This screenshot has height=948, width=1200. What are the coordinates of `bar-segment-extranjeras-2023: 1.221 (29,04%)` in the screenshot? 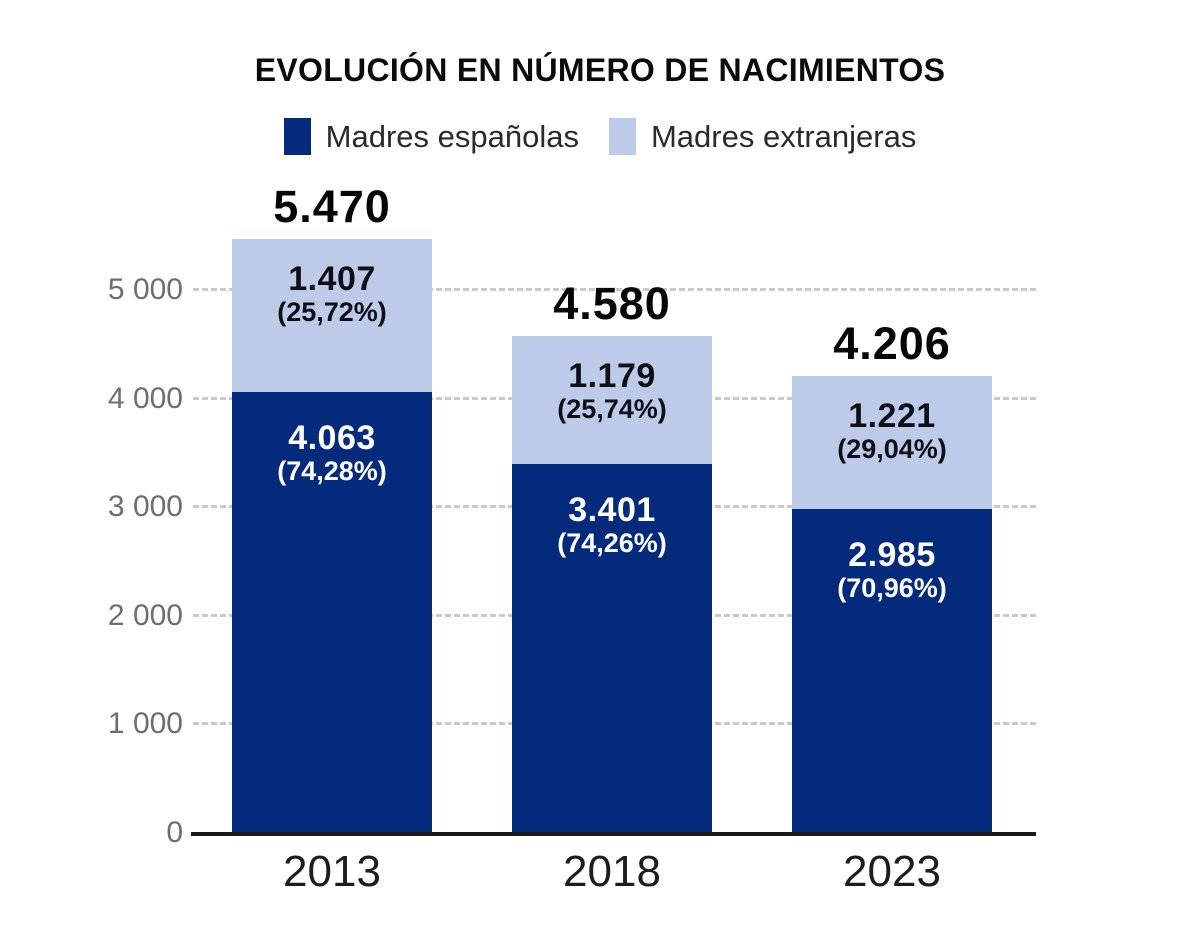 It's located at (892, 442).